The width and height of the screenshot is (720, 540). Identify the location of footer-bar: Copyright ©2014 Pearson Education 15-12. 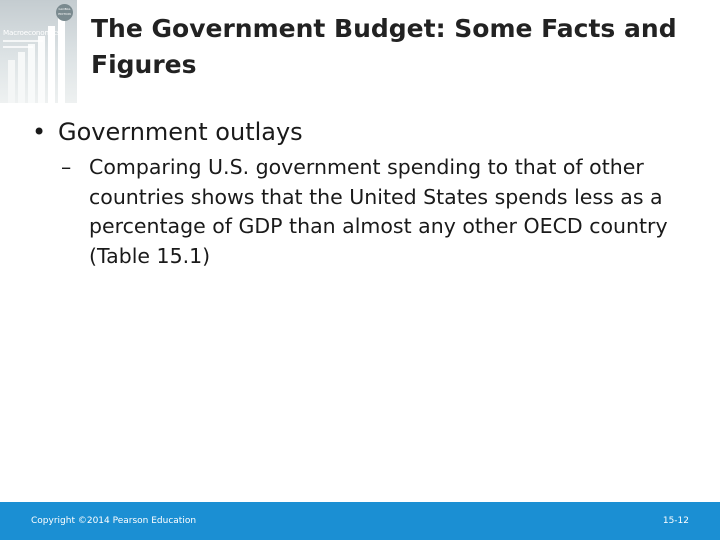
(360, 521).